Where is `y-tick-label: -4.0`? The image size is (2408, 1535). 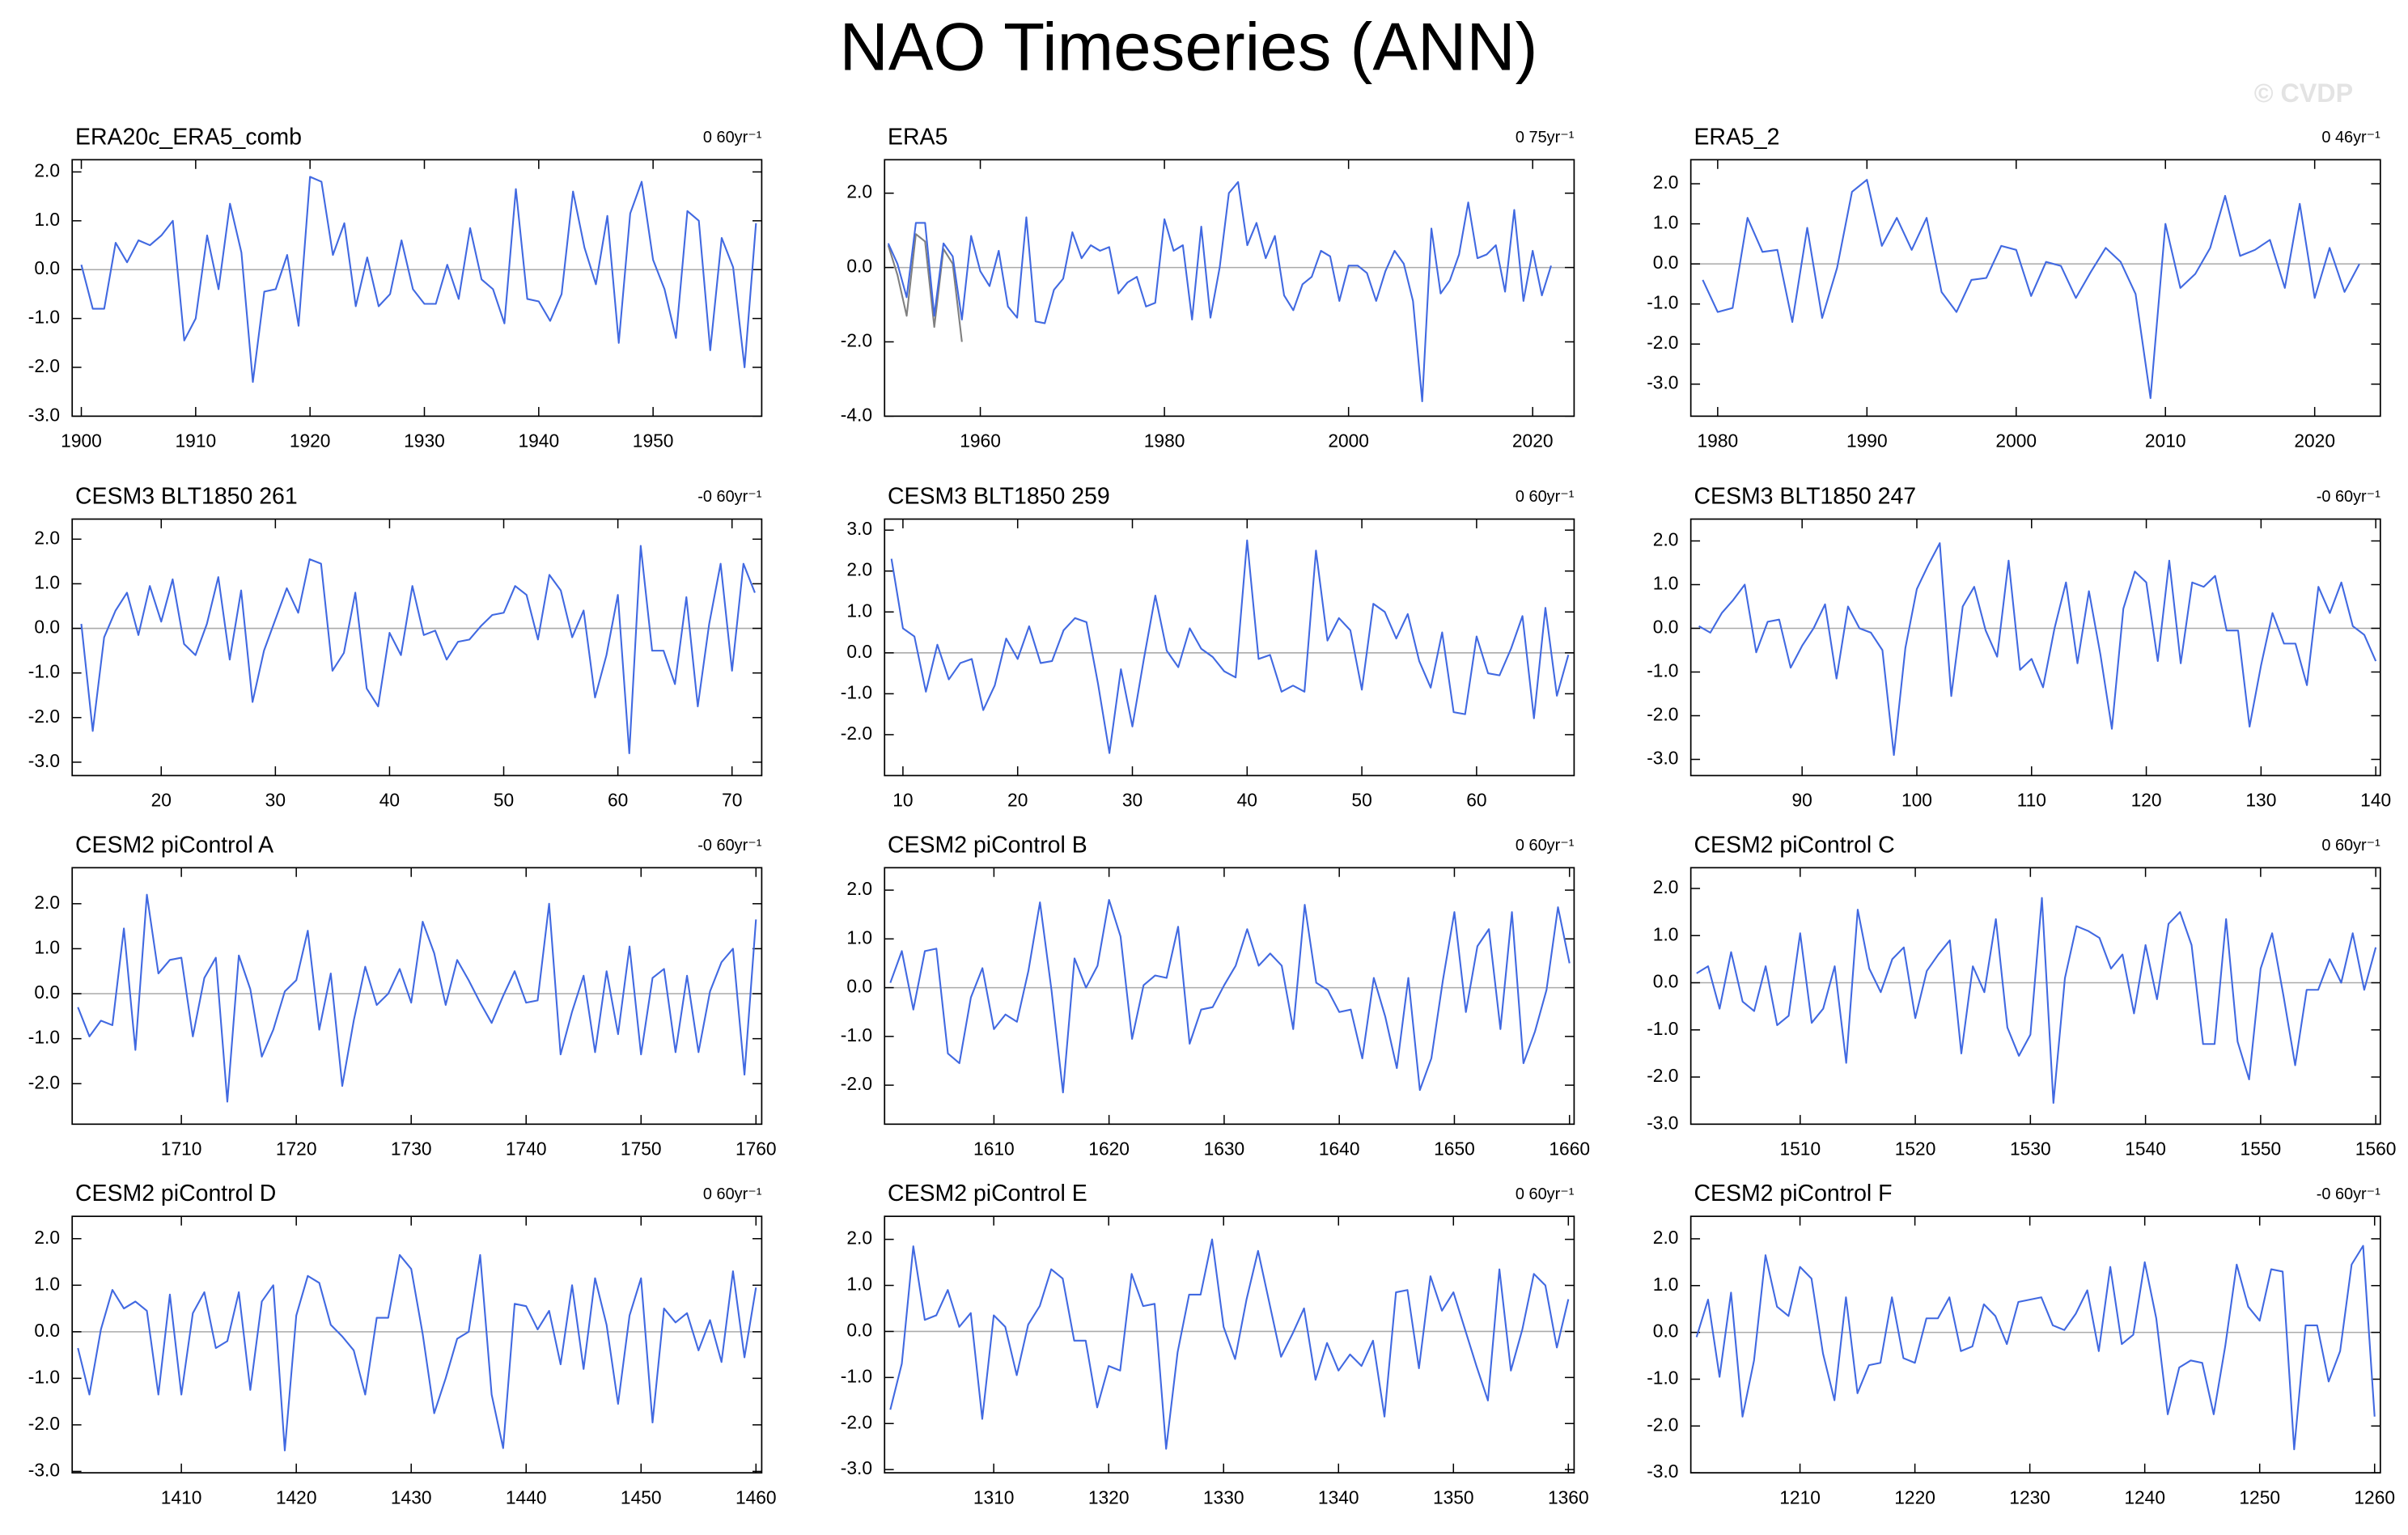 y-tick-label: -4.0 is located at coordinates (856, 414).